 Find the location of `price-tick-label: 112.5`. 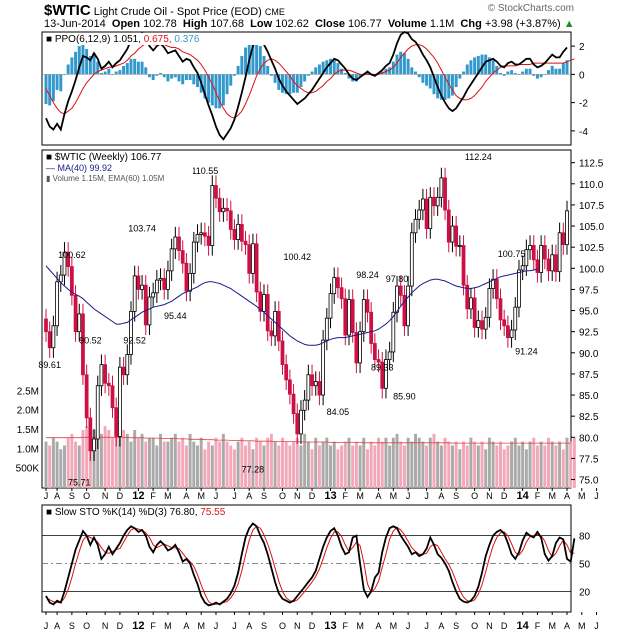

price-tick-label: 112.5 is located at coordinates (591, 164).